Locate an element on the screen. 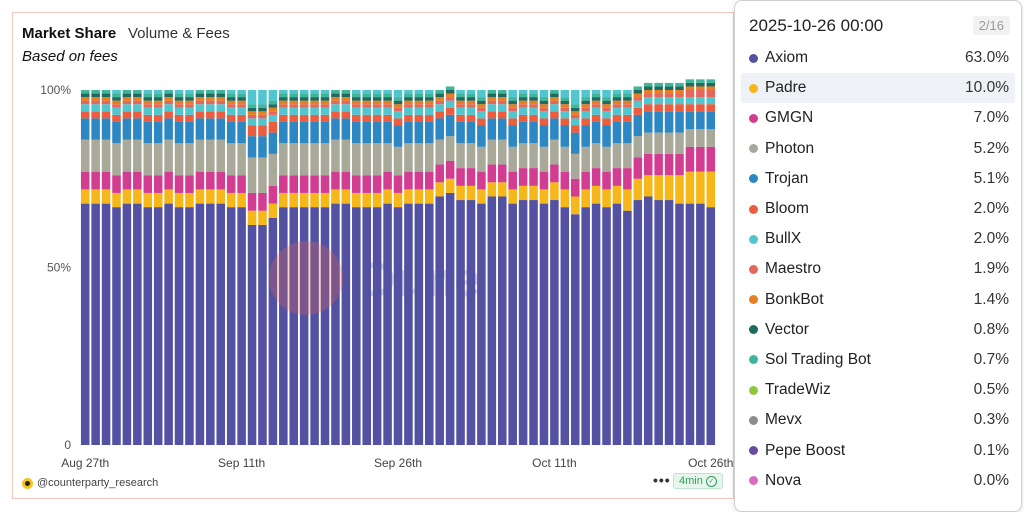 The width and height of the screenshot is (1024, 512). author-credit: @counterparty_research is located at coordinates (90, 483).